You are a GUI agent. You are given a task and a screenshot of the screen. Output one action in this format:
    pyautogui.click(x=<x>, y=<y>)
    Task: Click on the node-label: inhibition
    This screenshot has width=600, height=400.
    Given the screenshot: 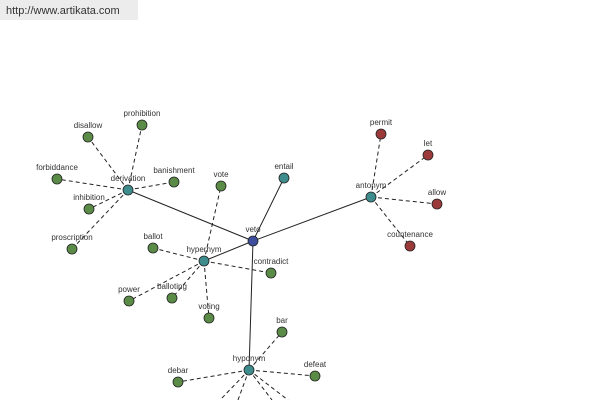 What is the action you would take?
    pyautogui.click(x=89, y=197)
    